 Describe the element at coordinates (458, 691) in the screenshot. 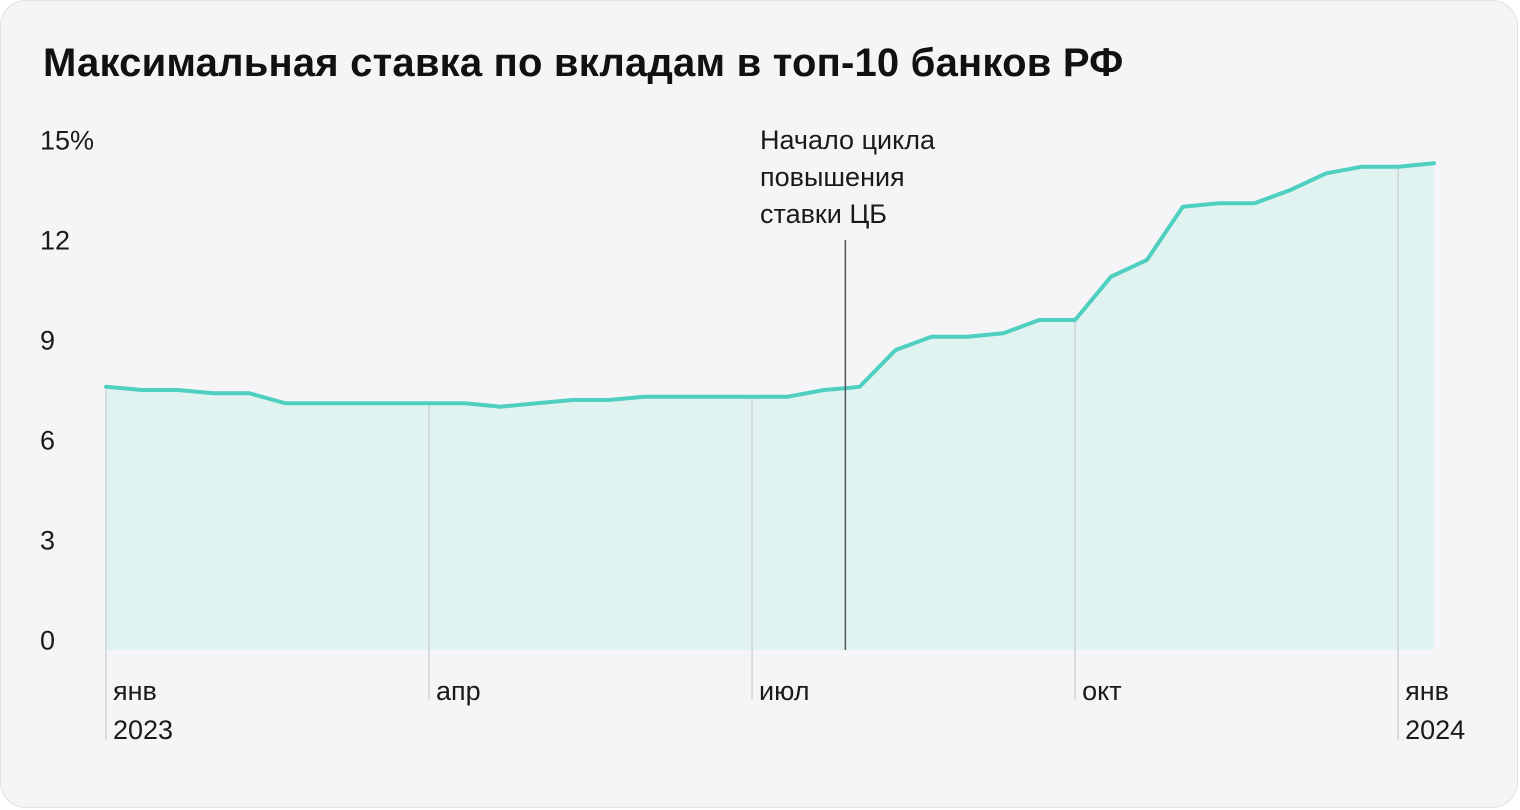

I see `x-tick-label: апр` at that location.